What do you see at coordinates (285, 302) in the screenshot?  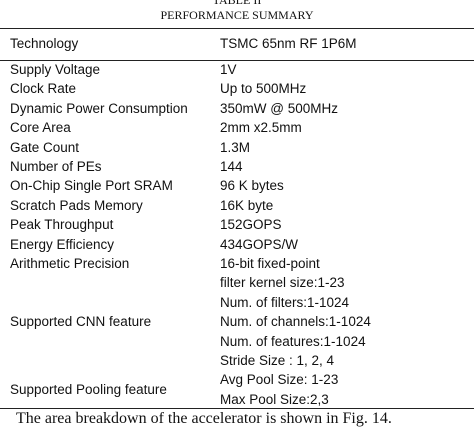 I see `row-value: Num. of filters:1-1024` at bounding box center [285, 302].